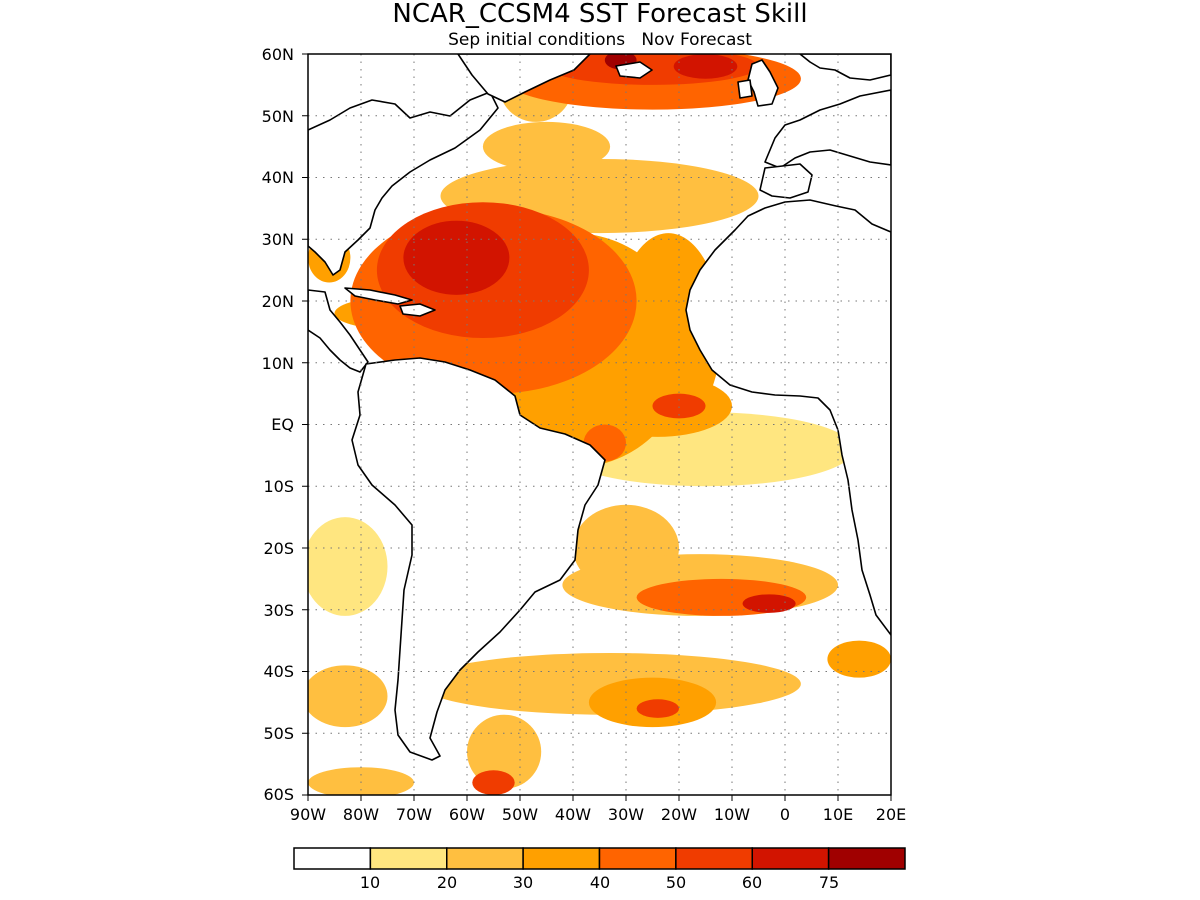 This screenshot has width=1200, height=900. Describe the element at coordinates (278, 116) in the screenshot. I see `lat-label: 50N` at that location.